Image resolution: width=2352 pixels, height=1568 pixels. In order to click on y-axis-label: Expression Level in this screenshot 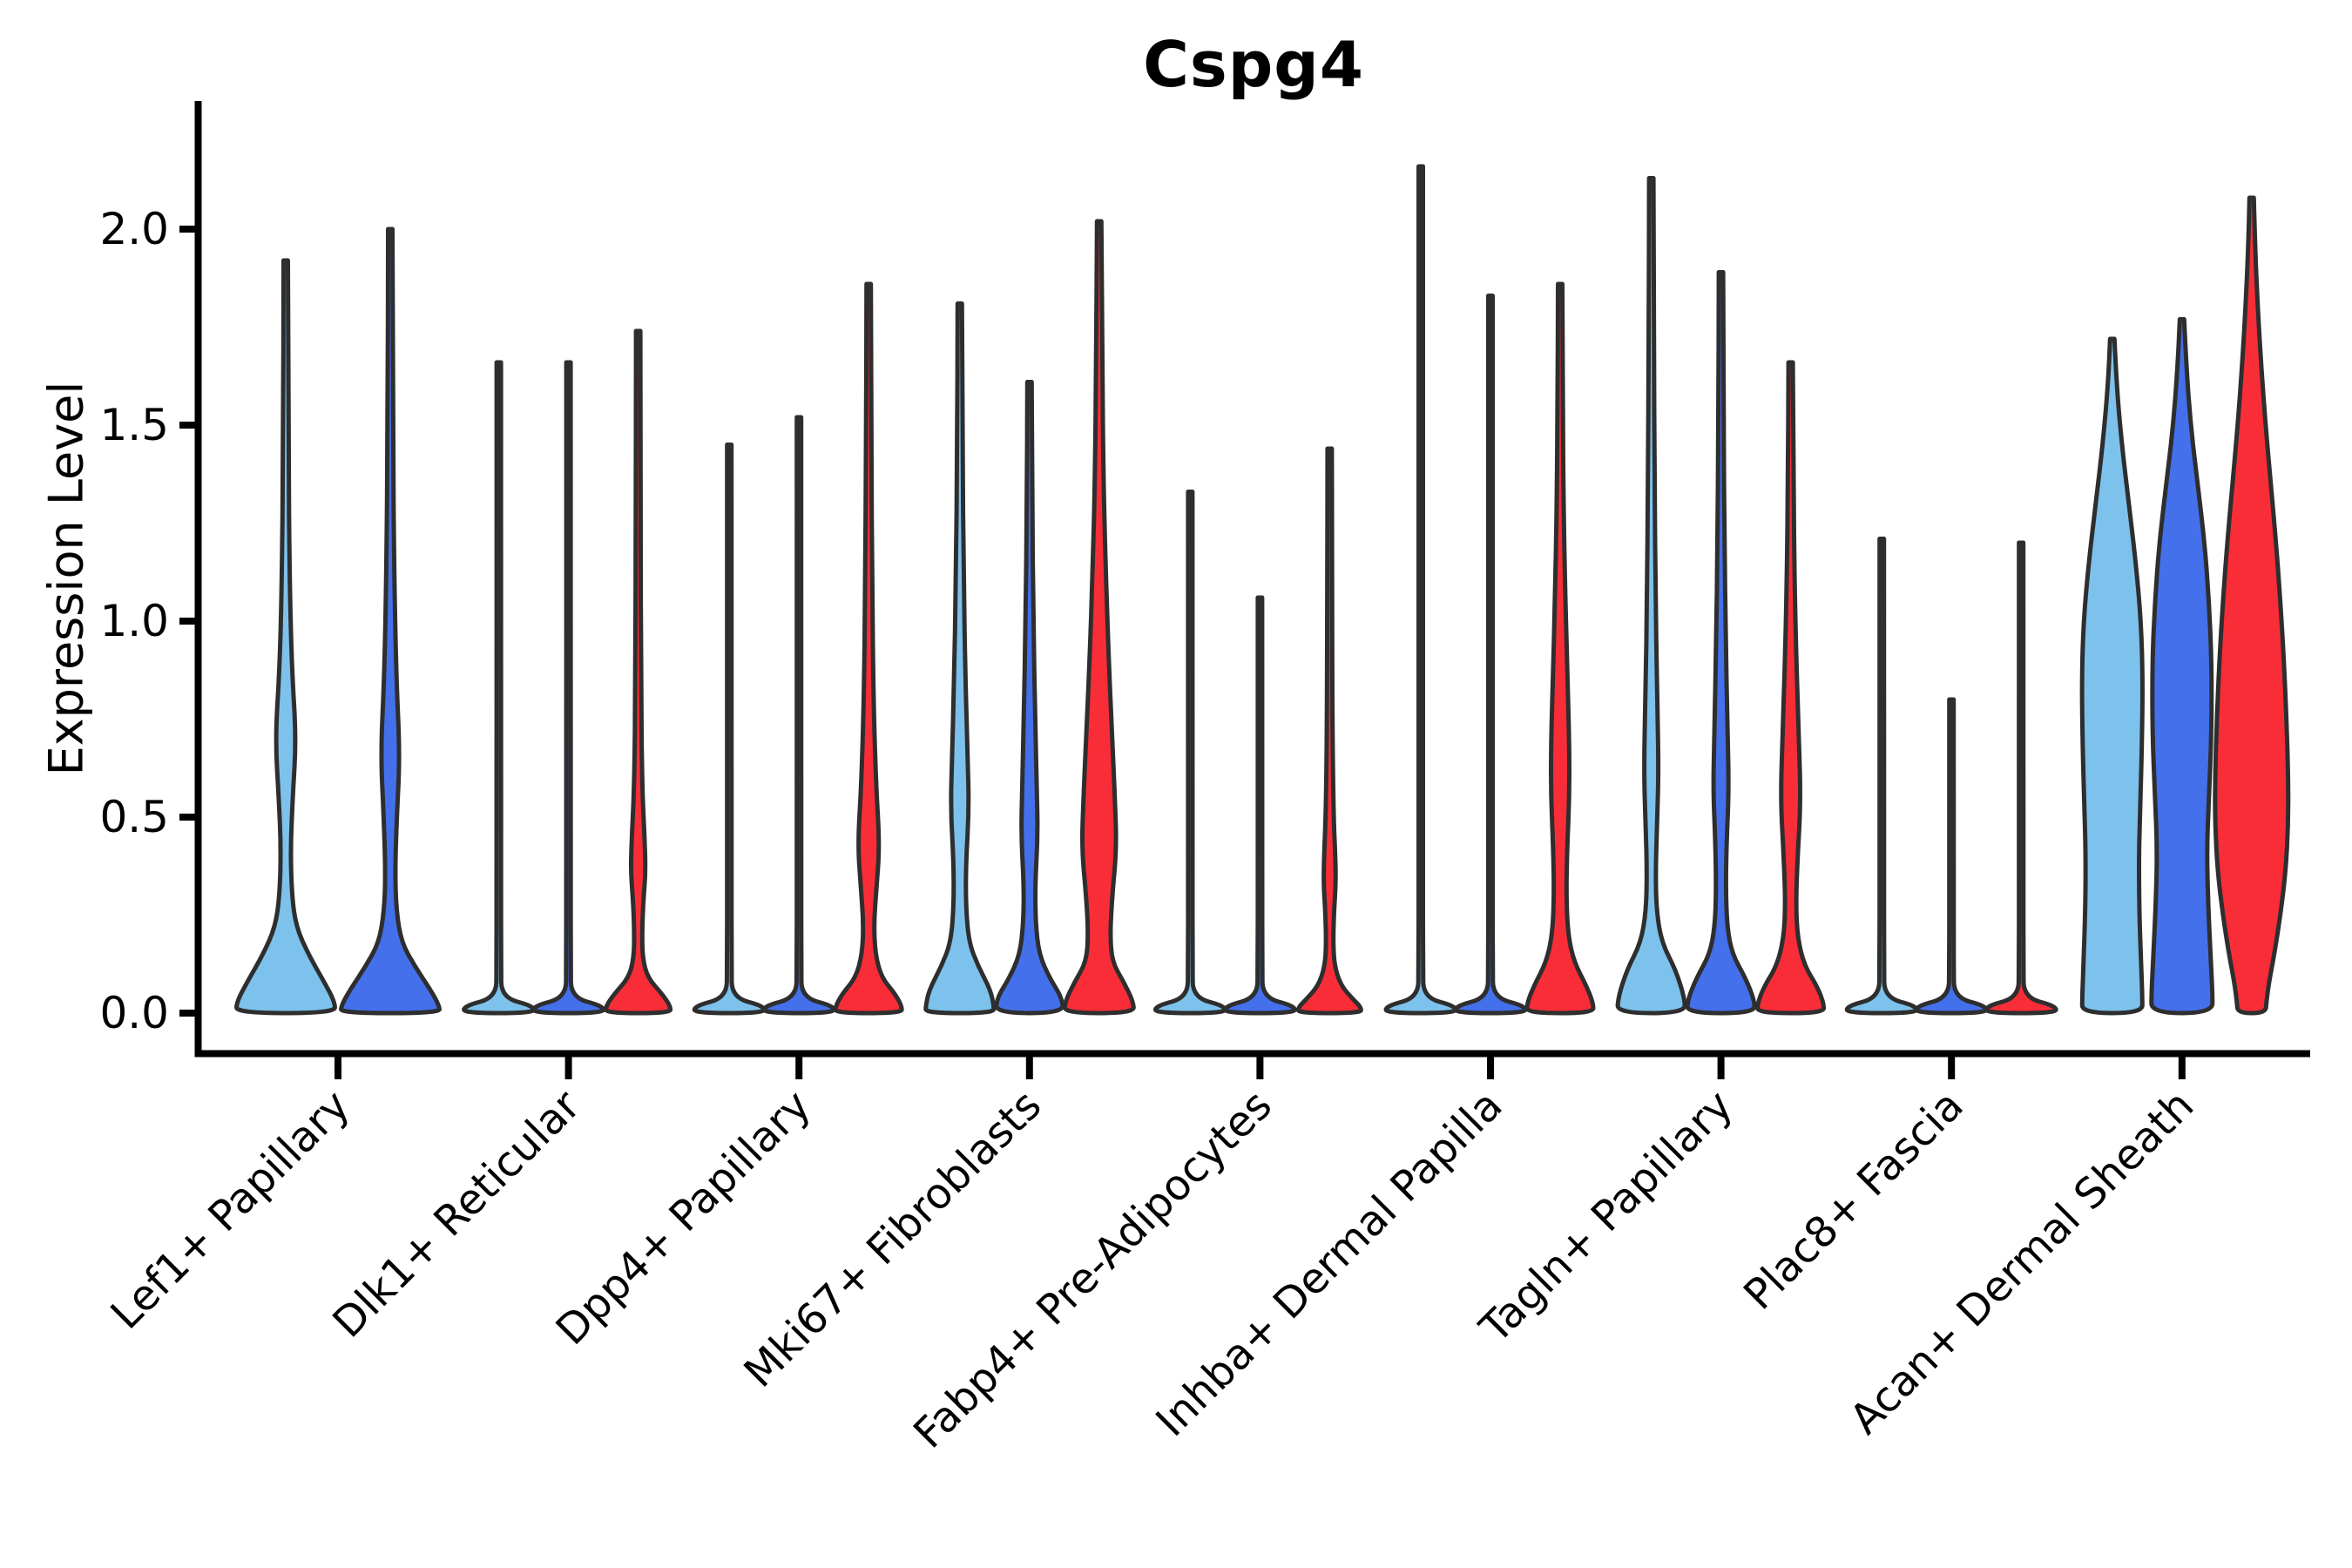, I will do `click(66, 578)`.